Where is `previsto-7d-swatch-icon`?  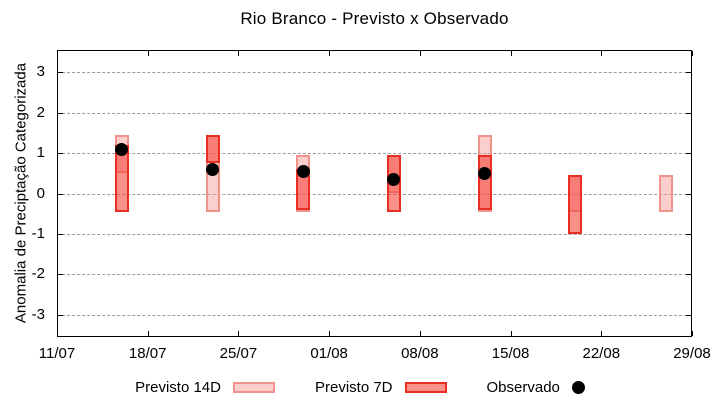 previsto-7d-swatch-icon is located at coordinates (425, 387).